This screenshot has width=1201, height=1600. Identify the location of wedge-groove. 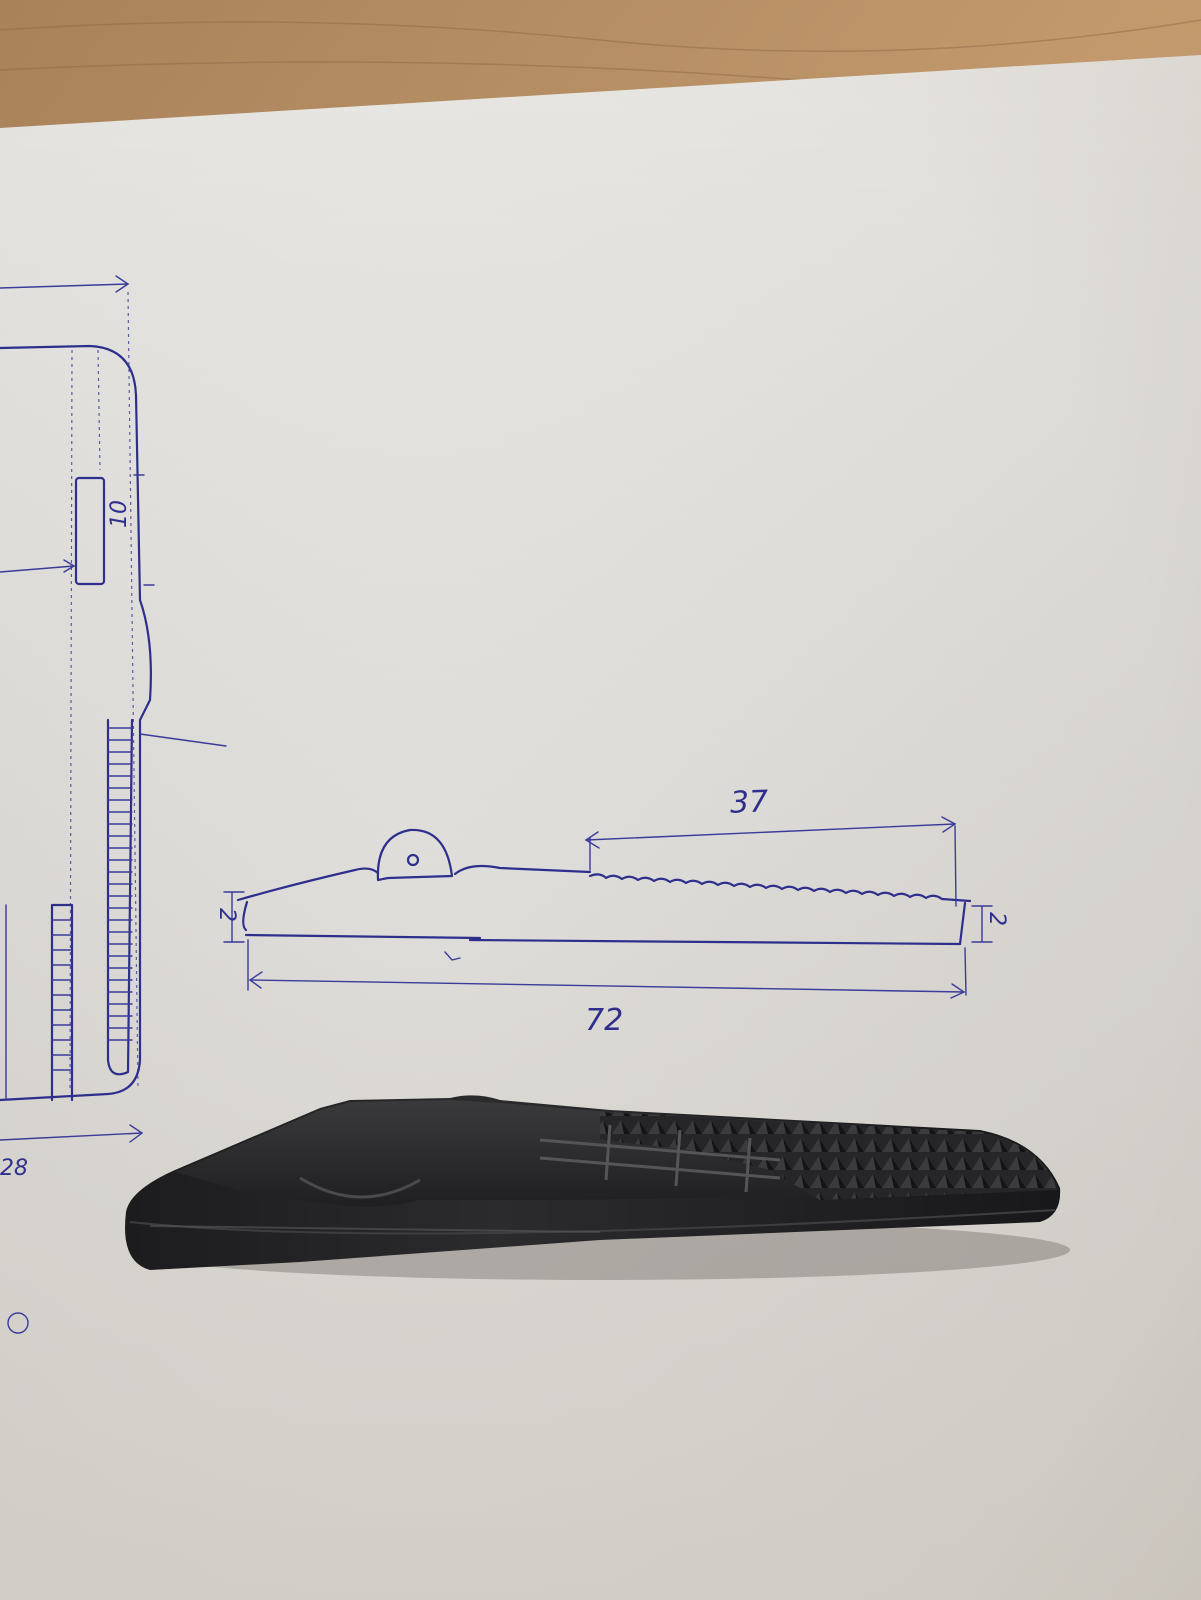
(360, 1187).